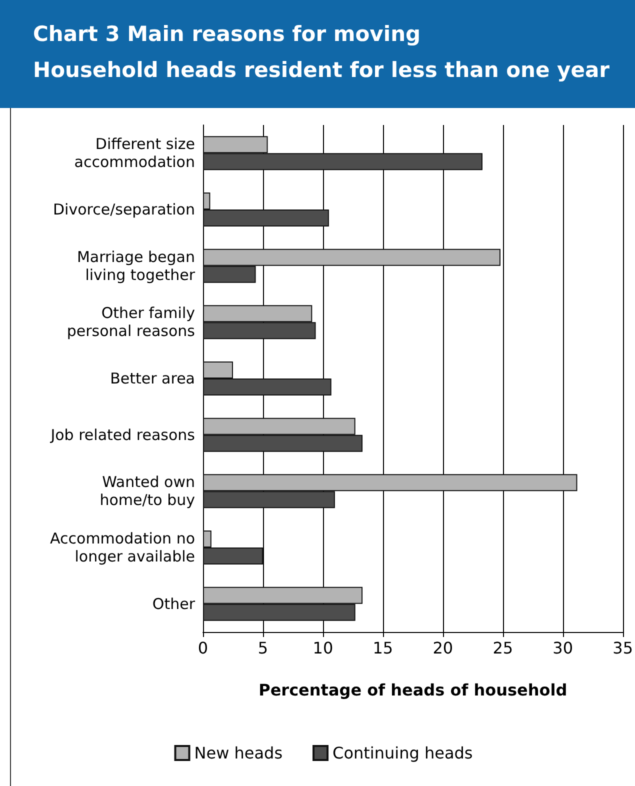  What do you see at coordinates (148, 491) in the screenshot?
I see `y-tick-label: Wanted own home/to buy` at bounding box center [148, 491].